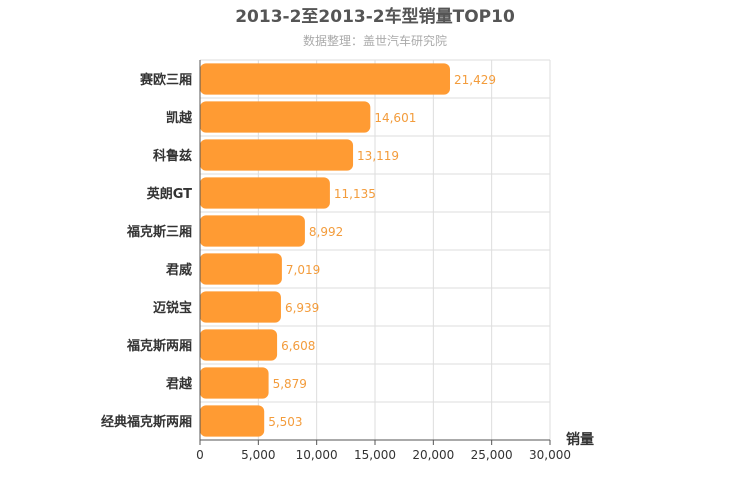  What do you see at coordinates (258, 455) in the screenshot?
I see `x-tick-label: 5,000` at bounding box center [258, 455].